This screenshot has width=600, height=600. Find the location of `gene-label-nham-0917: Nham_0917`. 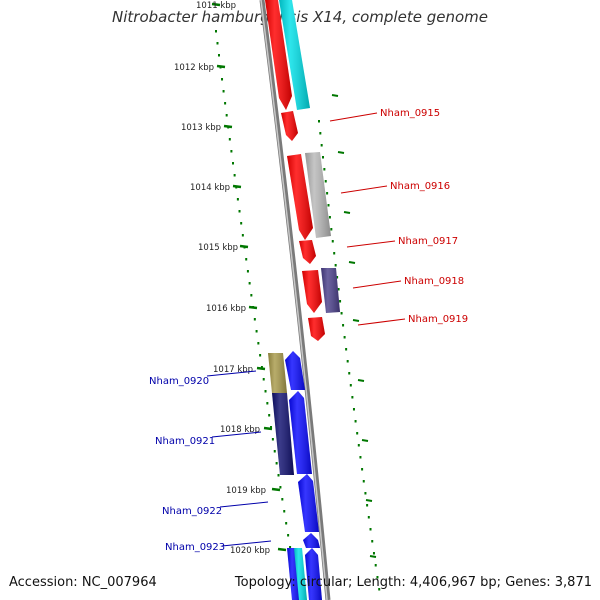

gene-label-nham-0917: Nham_0917 is located at coordinates (428, 241).